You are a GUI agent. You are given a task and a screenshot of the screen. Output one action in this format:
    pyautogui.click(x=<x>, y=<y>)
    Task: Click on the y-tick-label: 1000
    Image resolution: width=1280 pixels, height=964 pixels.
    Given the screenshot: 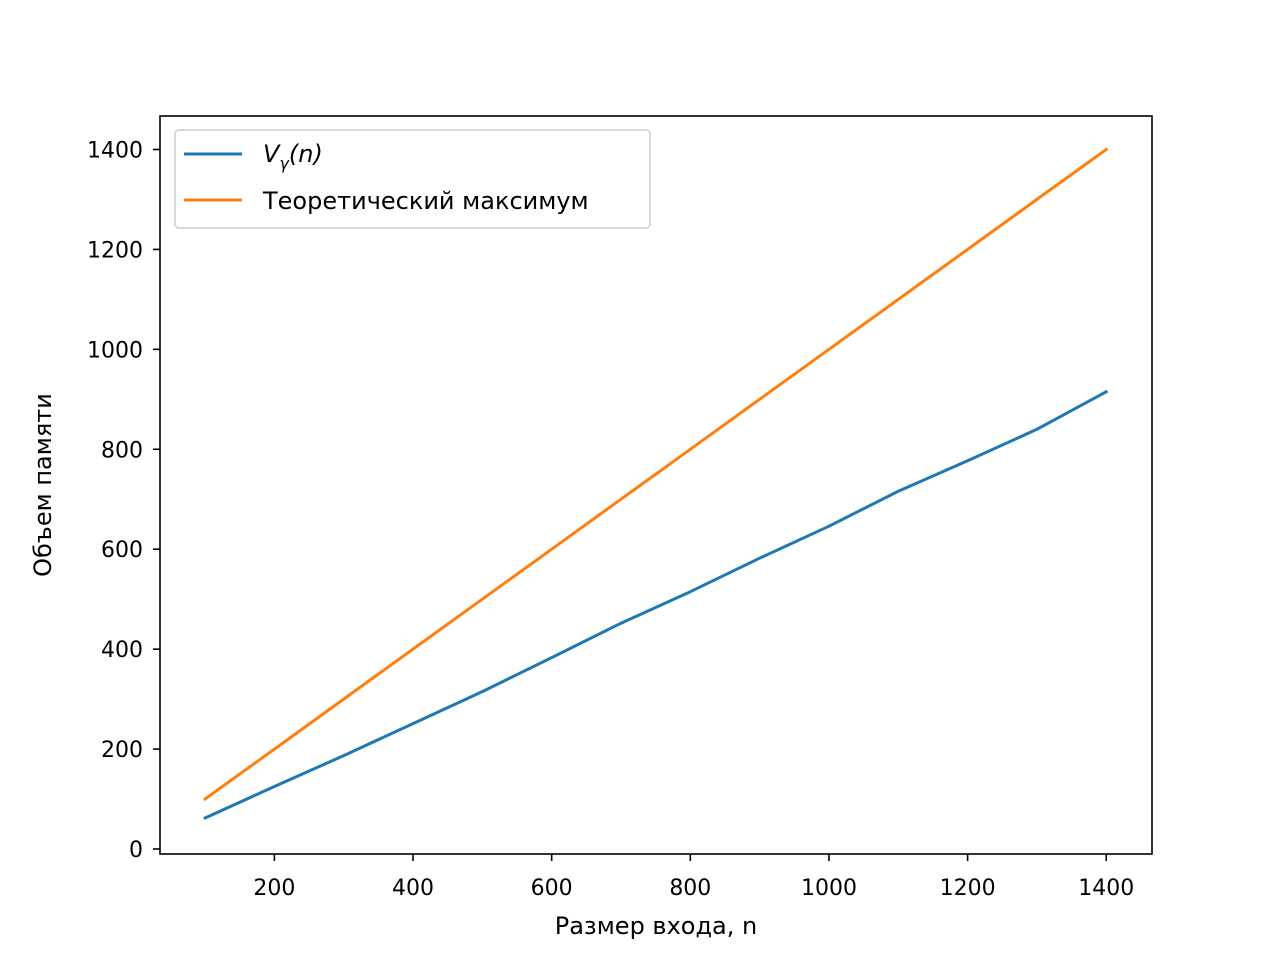 What is the action you would take?
    pyautogui.click(x=115, y=350)
    